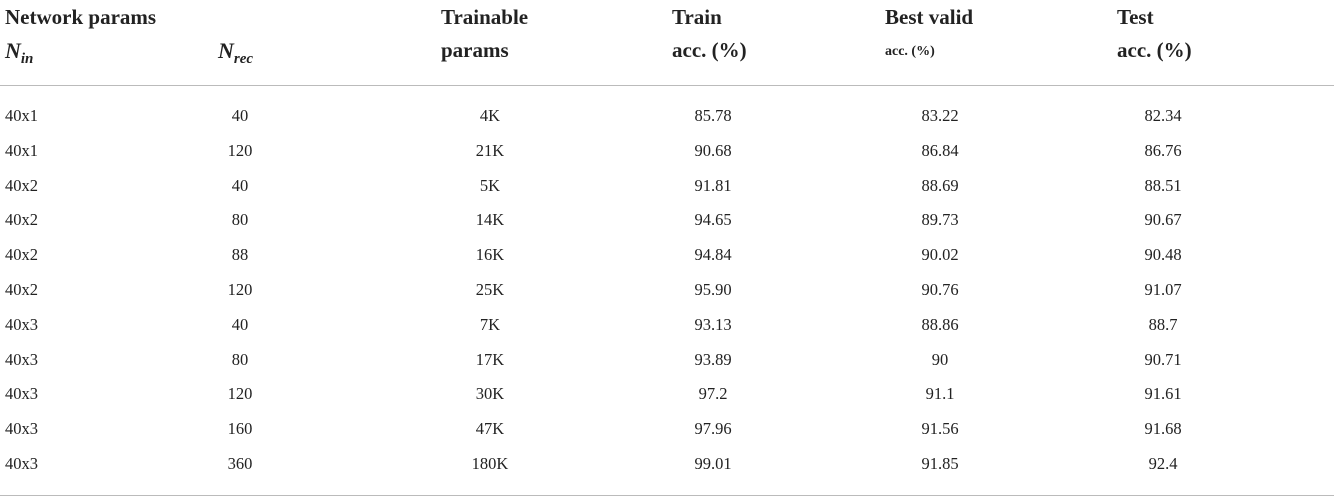 Image resolution: width=1334 pixels, height=502 pixels. What do you see at coordinates (929, 17) in the screenshot?
I see `header-line: Best valid` at bounding box center [929, 17].